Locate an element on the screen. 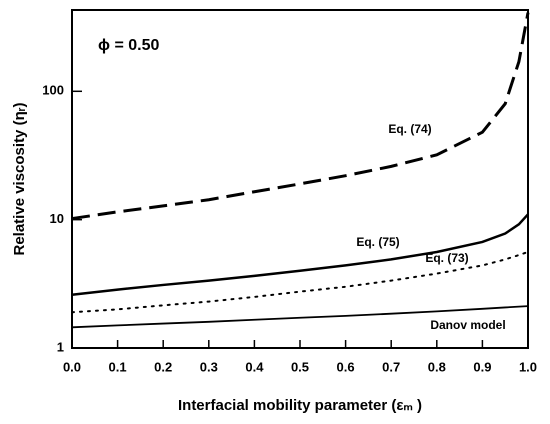 Image resolution: width=550 pixels, height=424 pixels. x-tick-label: 0.7 is located at coordinates (391, 366).